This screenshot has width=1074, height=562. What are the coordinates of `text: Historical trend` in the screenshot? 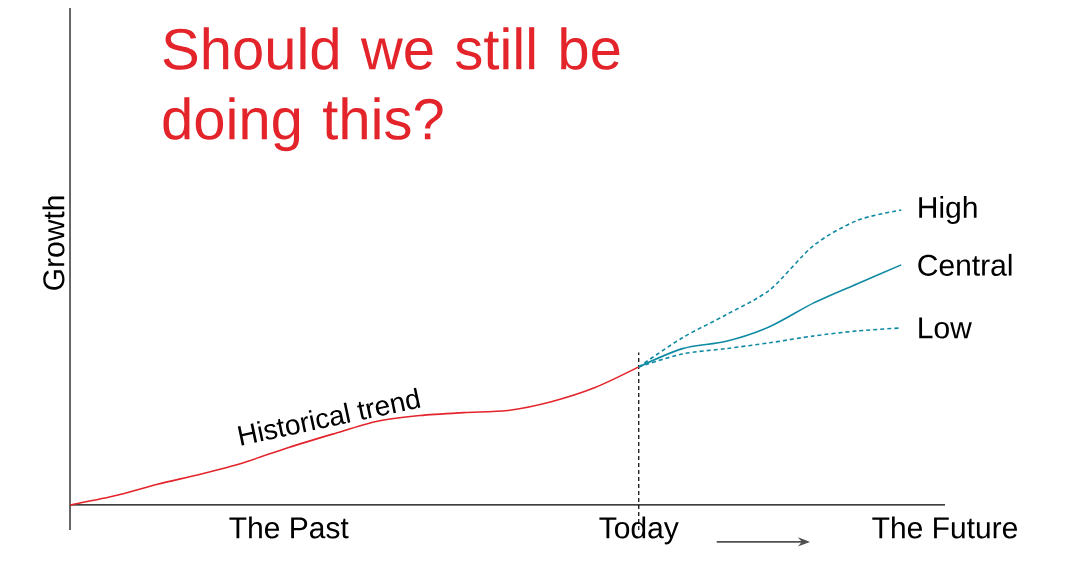 It's located at (329, 416).